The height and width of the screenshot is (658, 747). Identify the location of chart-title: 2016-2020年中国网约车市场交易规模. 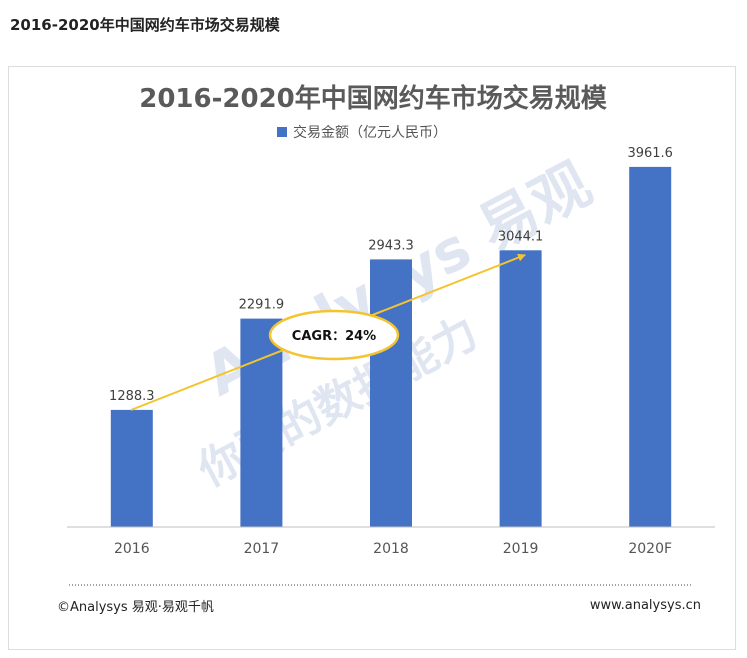
(373, 98).